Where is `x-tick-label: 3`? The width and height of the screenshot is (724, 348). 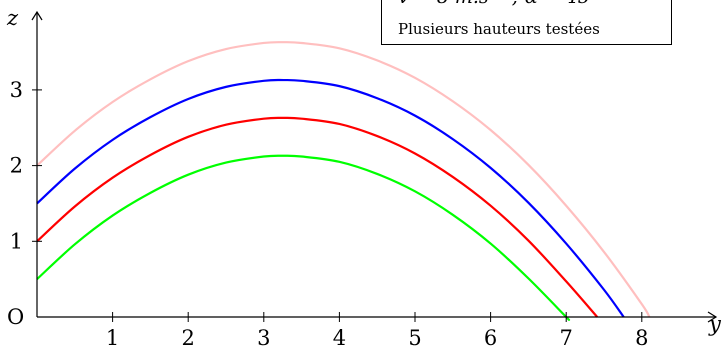 x-tick-label: 3 is located at coordinates (263, 337).